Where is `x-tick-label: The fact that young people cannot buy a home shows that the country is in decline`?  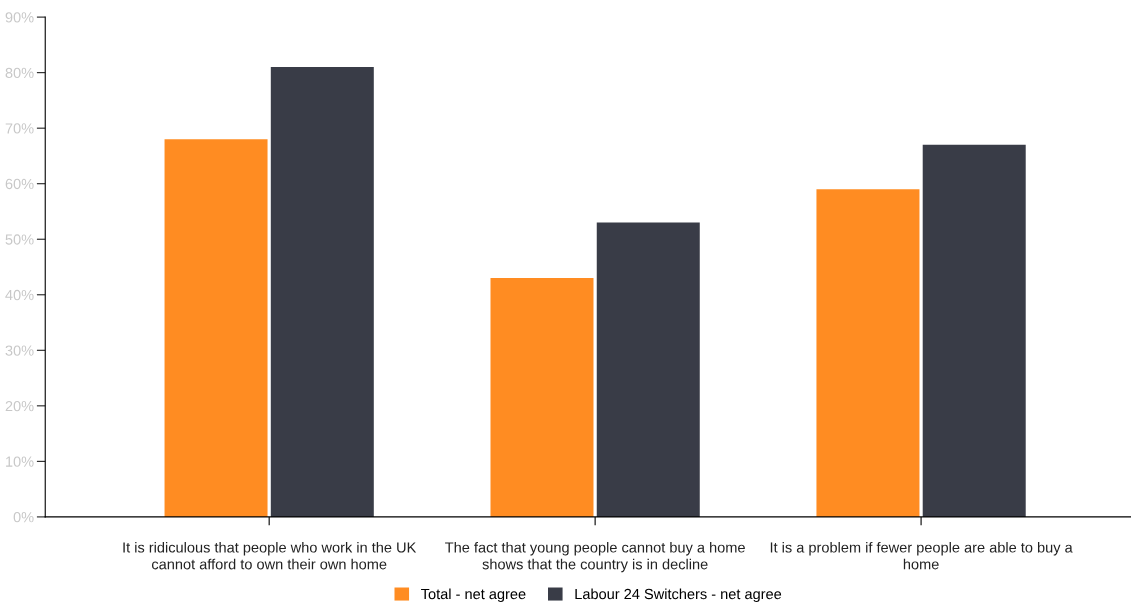
x-tick-label: The fact that young people cannot buy a home shows that the country is in decline is located at coordinates (595, 557).